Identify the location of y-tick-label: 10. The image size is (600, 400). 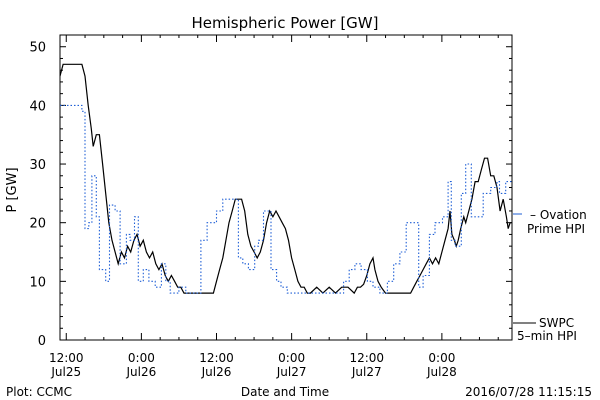
(37, 282).